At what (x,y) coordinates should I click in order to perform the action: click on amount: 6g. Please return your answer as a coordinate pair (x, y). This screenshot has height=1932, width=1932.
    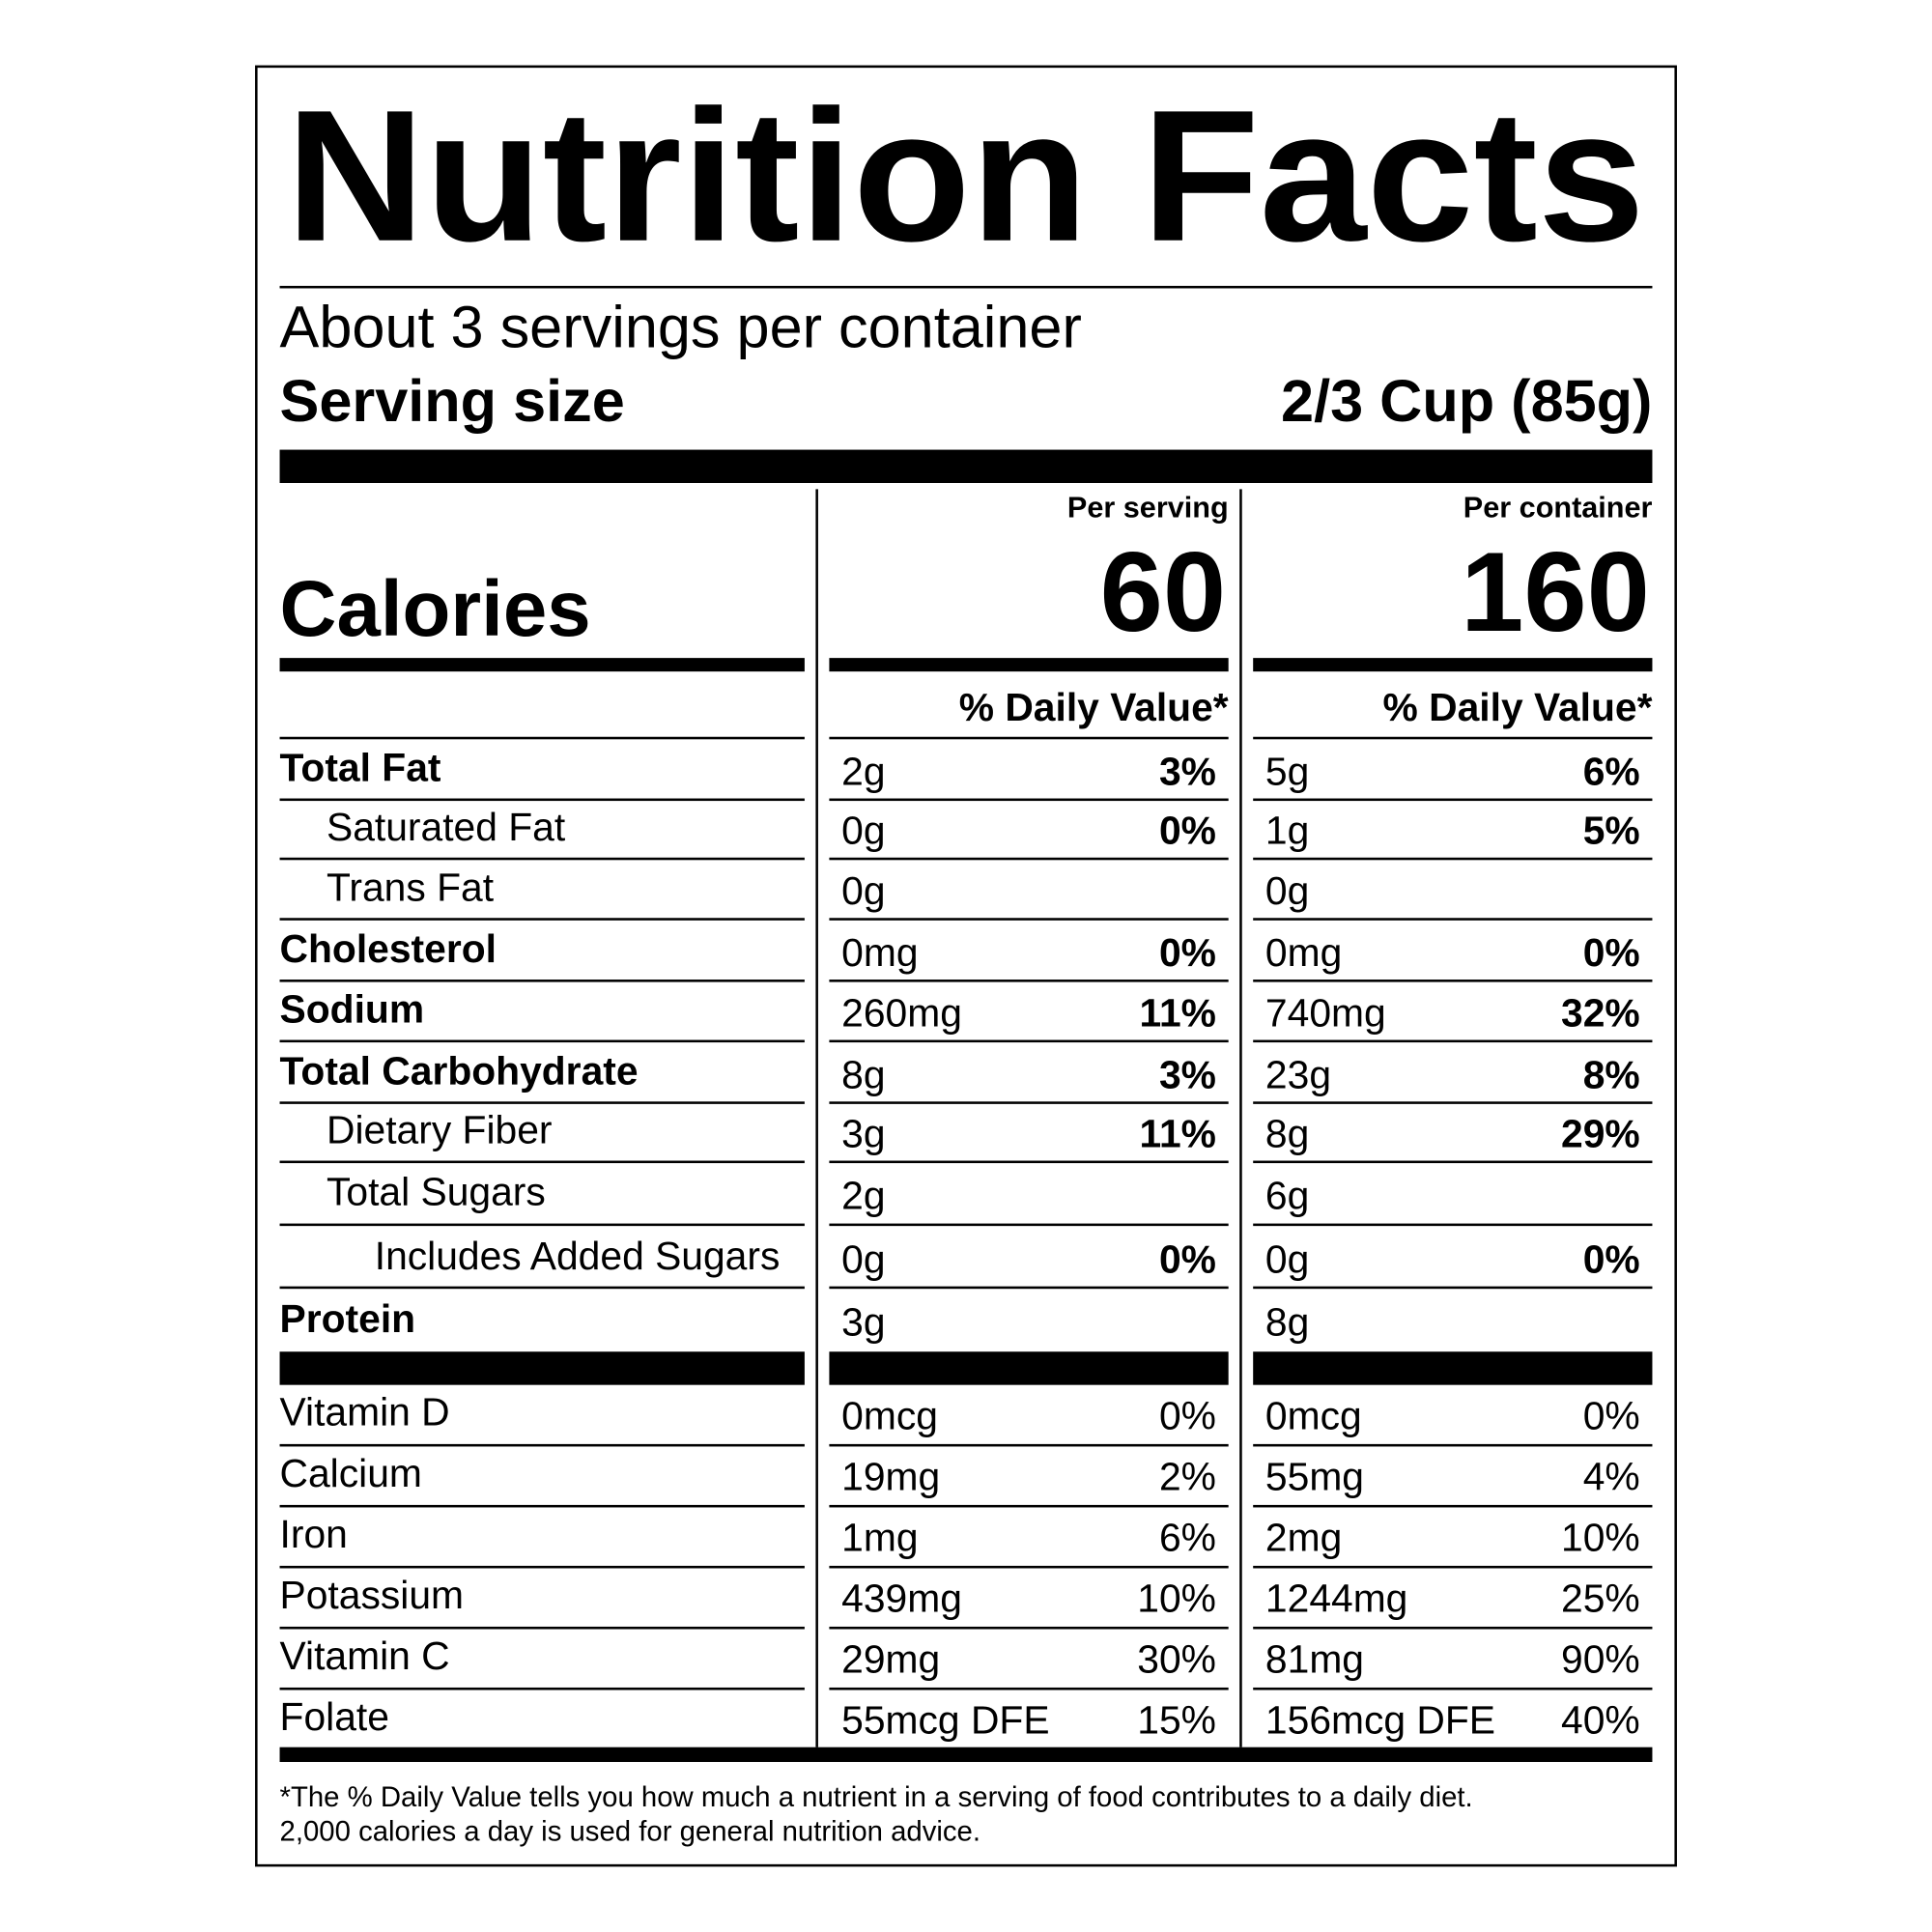
    Looking at the image, I should click on (1287, 1195).